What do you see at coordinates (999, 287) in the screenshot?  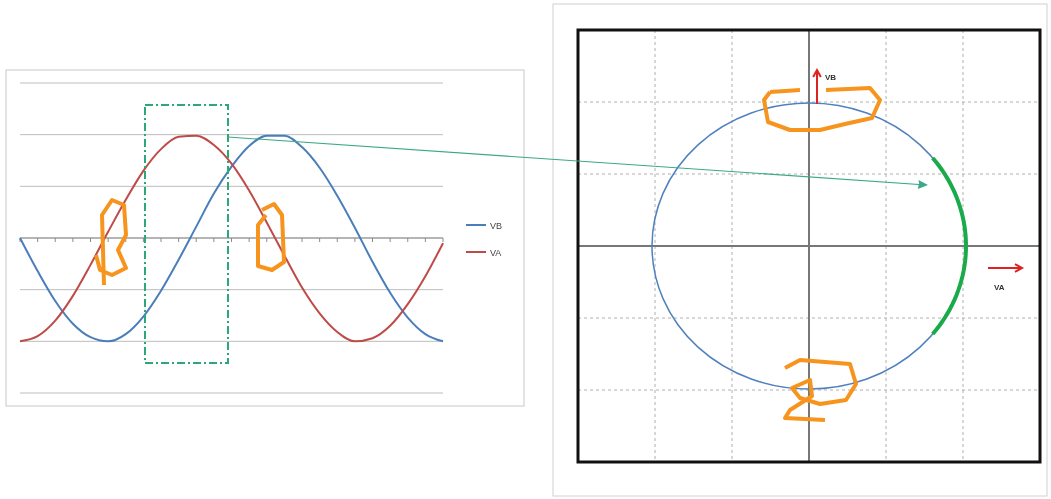 I see `text: VA` at bounding box center [999, 287].